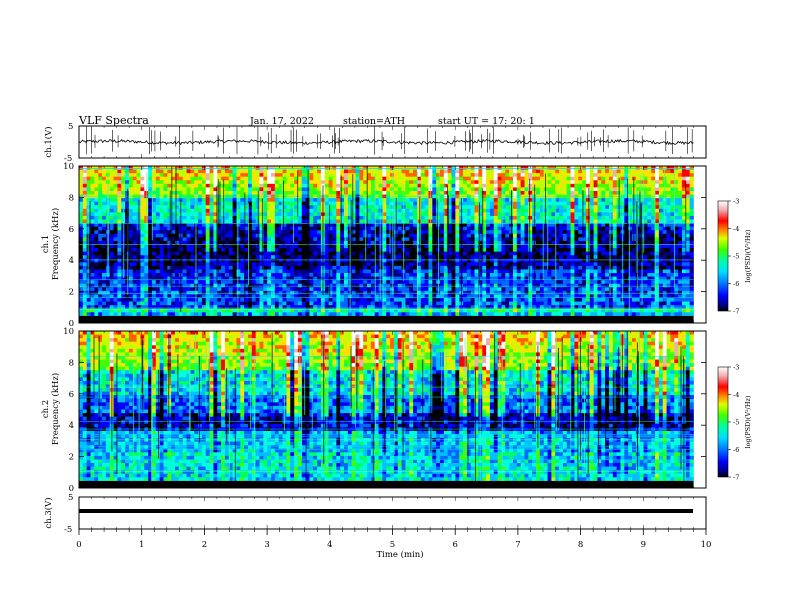  Describe the element at coordinates (281, 121) in the screenshot. I see `date-label: Jan. 17, 2022` at that location.